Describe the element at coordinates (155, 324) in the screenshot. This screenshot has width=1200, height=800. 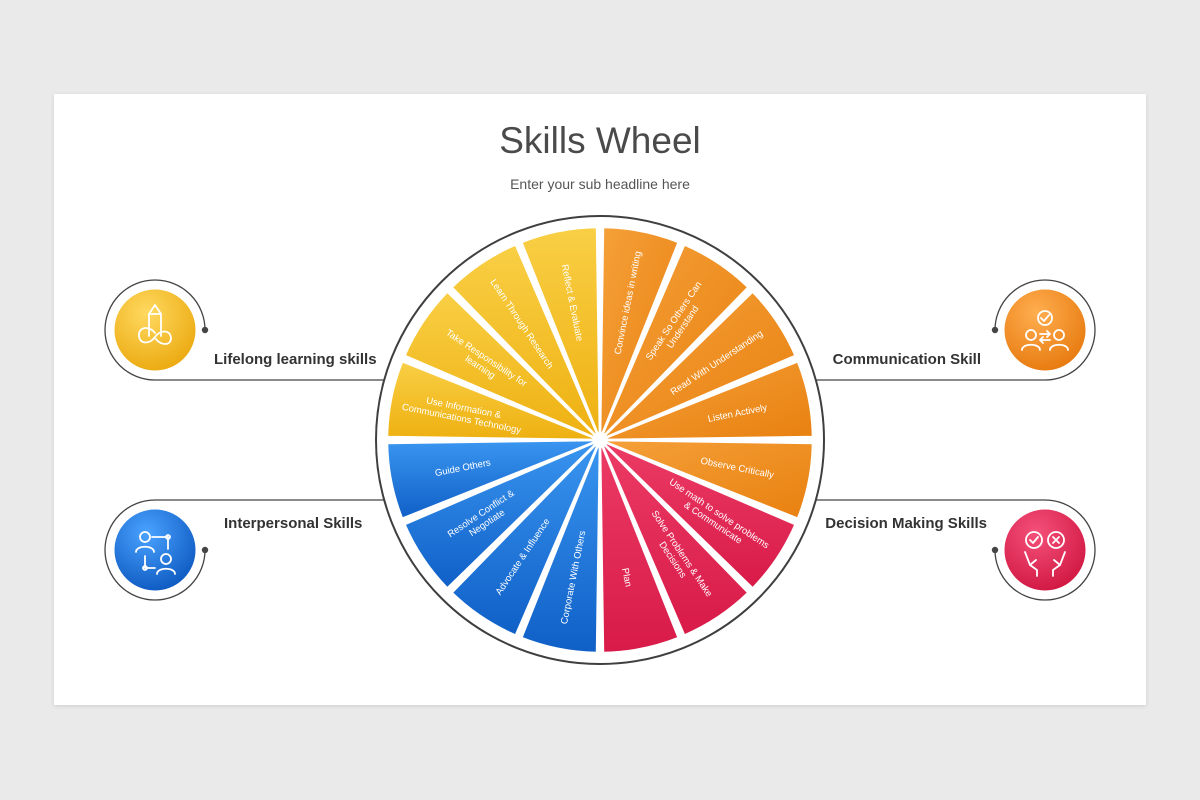
I see `pencil-infinity-icon` at that location.